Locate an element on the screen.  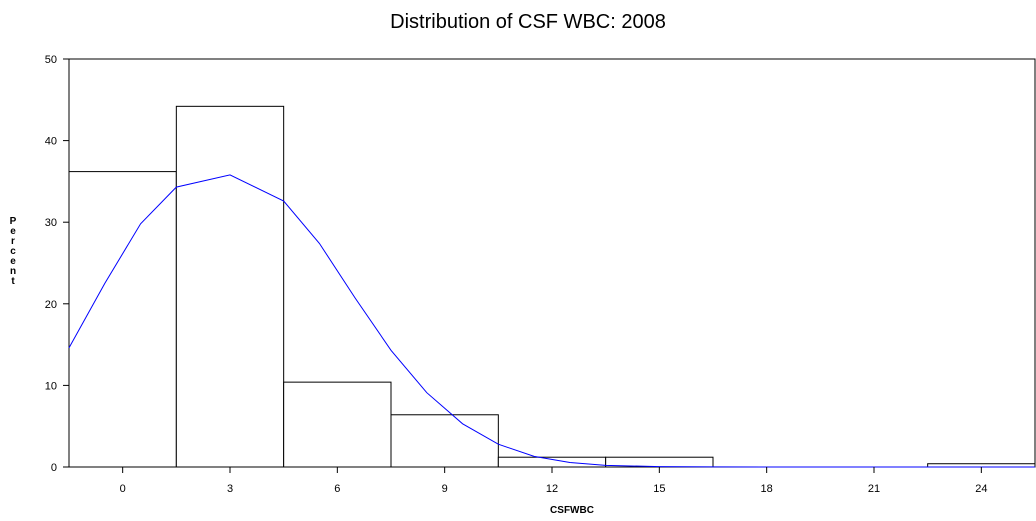
x-tick-label: 6 is located at coordinates (337, 489).